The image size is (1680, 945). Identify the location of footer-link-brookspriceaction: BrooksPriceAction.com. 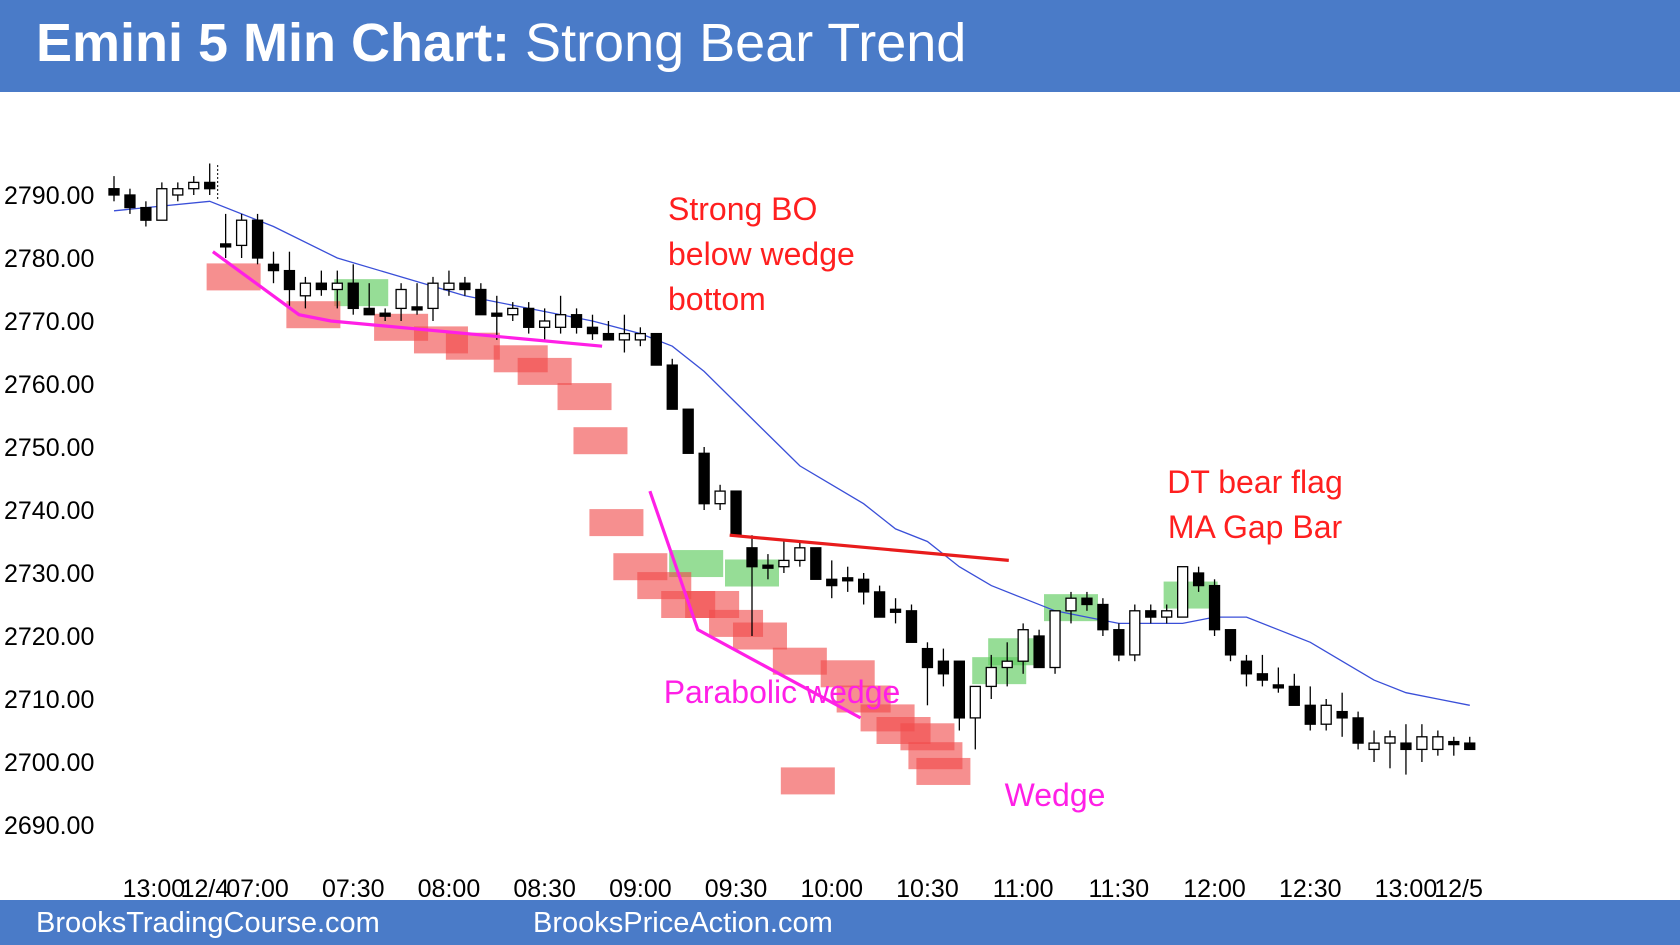
(683, 923).